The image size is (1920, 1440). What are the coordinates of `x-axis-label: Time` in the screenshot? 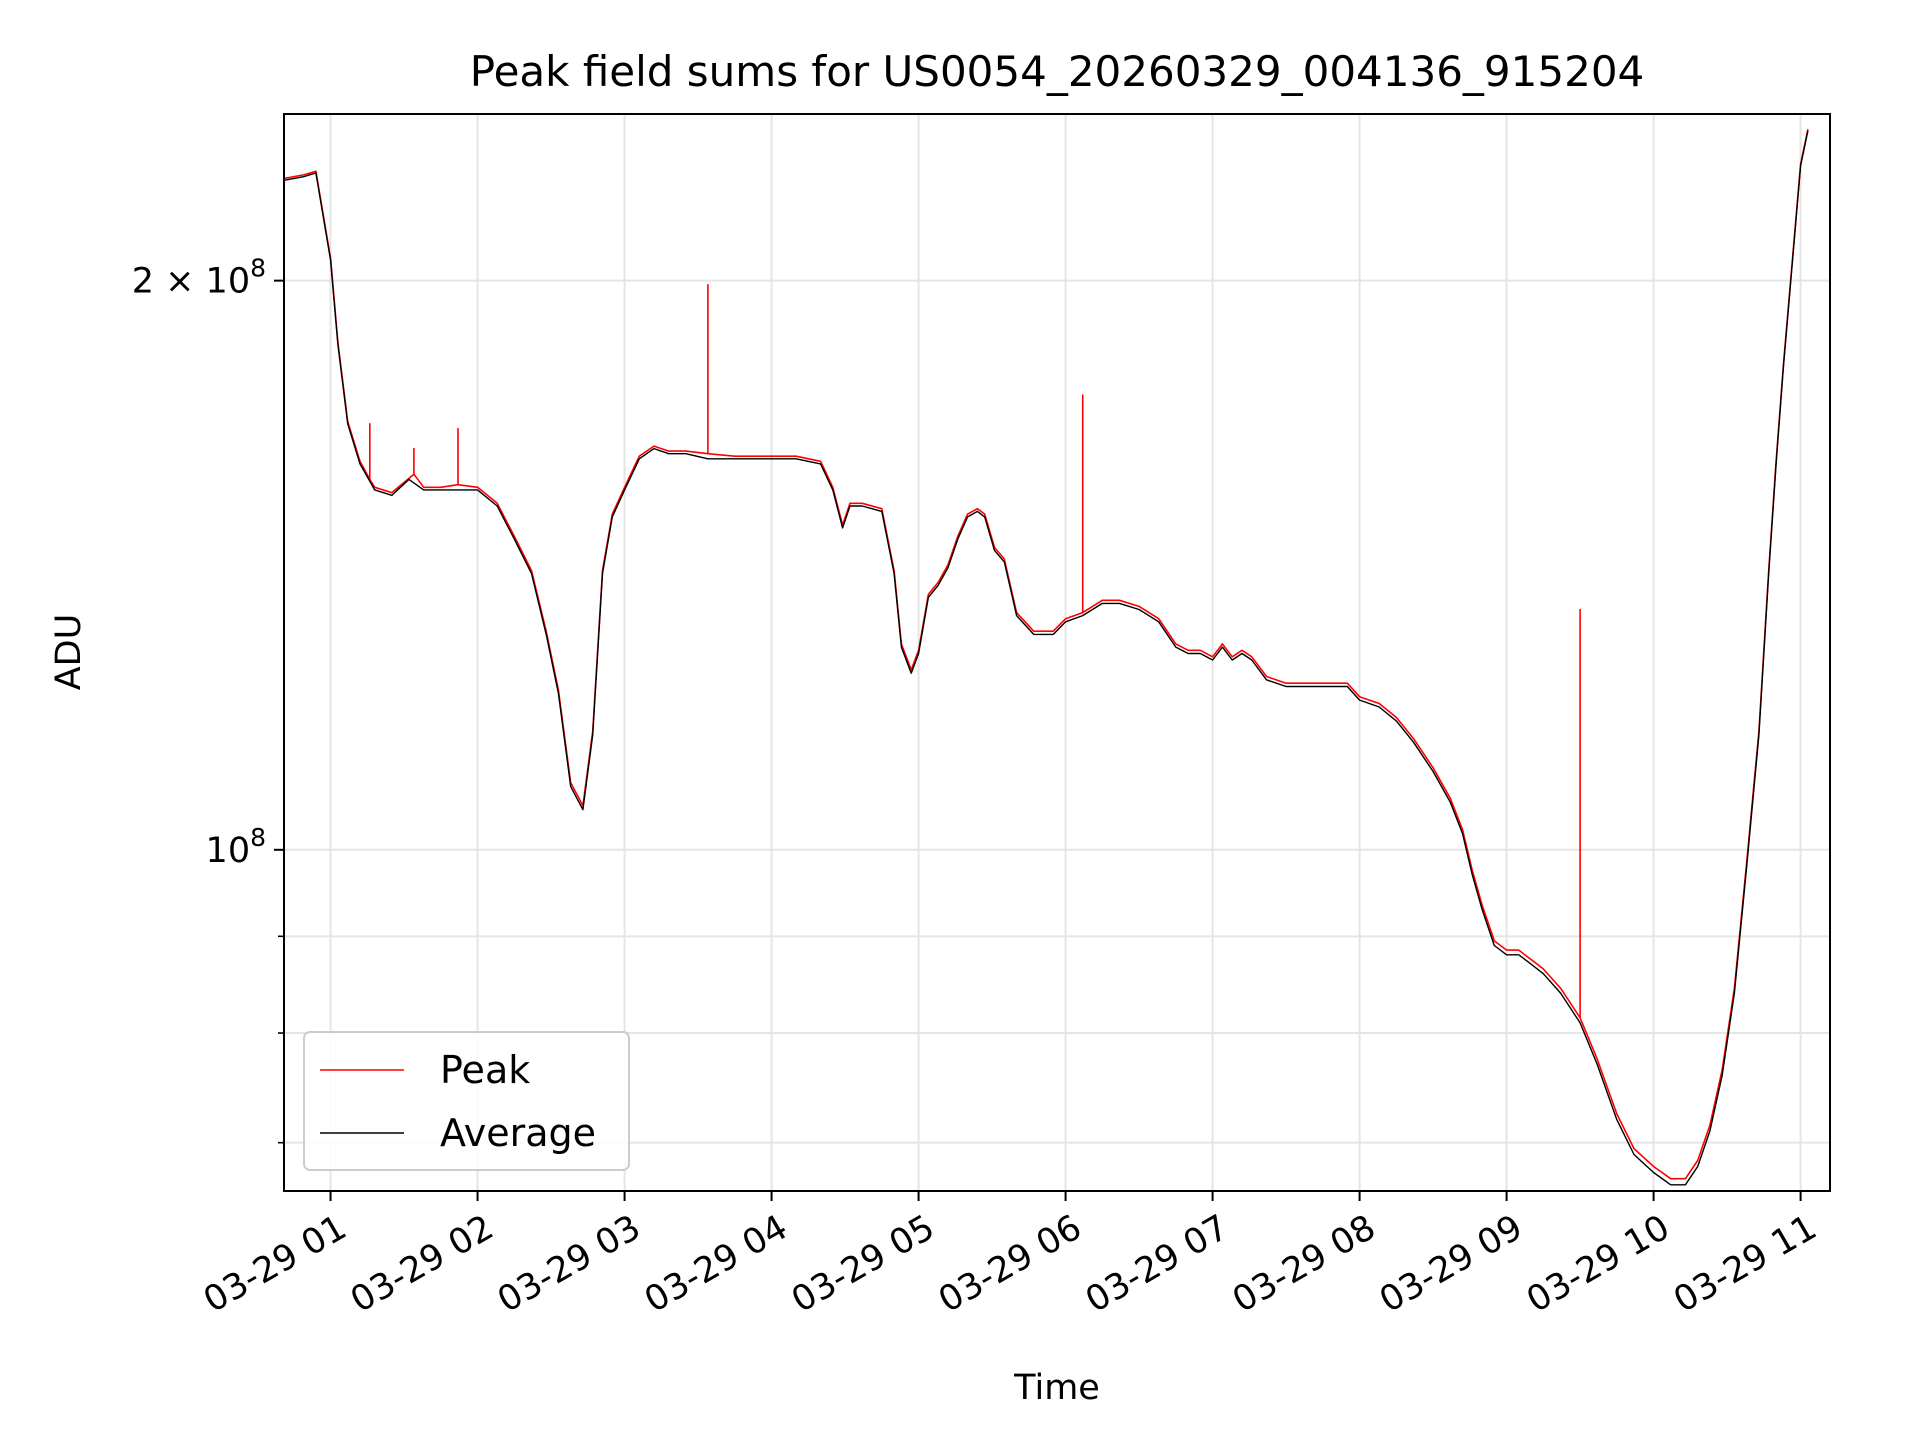 It's located at (1056, 1388).